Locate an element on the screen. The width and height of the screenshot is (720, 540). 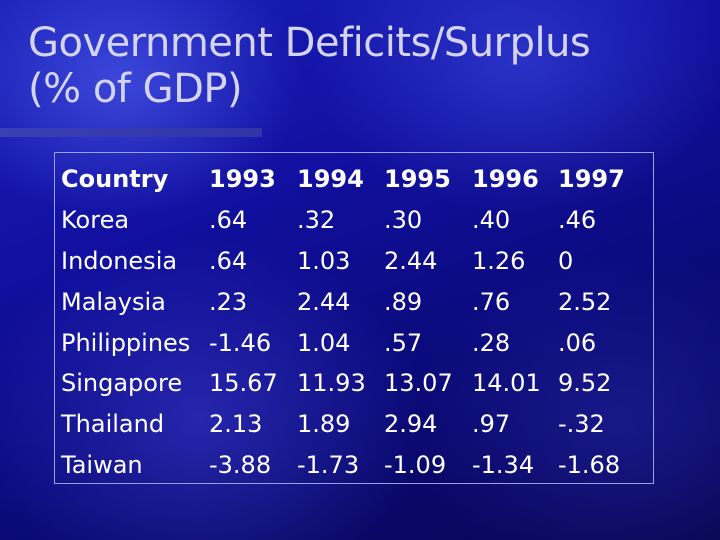
value-cell: -1.46 is located at coordinates (240, 342).